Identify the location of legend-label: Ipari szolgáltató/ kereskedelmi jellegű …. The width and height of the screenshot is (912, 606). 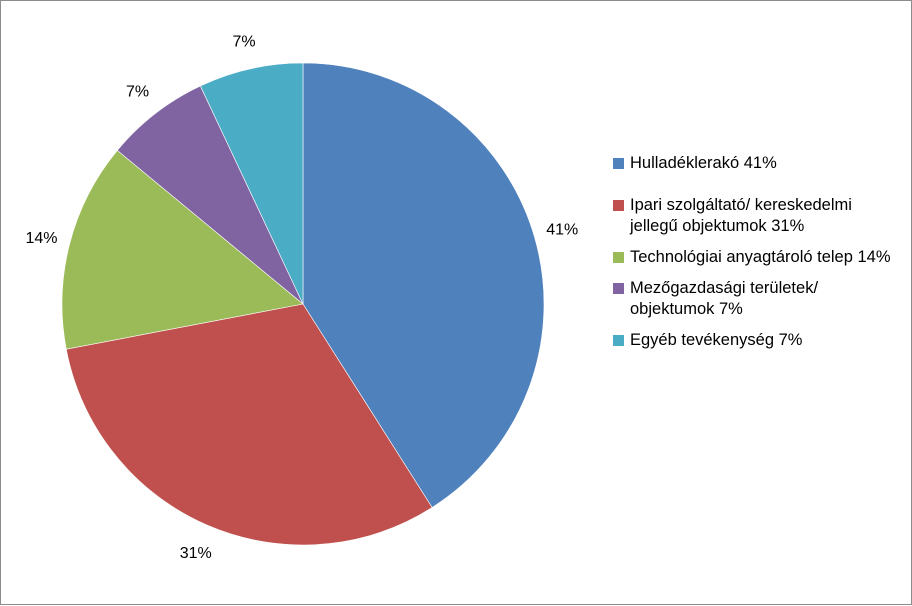
(741, 215).